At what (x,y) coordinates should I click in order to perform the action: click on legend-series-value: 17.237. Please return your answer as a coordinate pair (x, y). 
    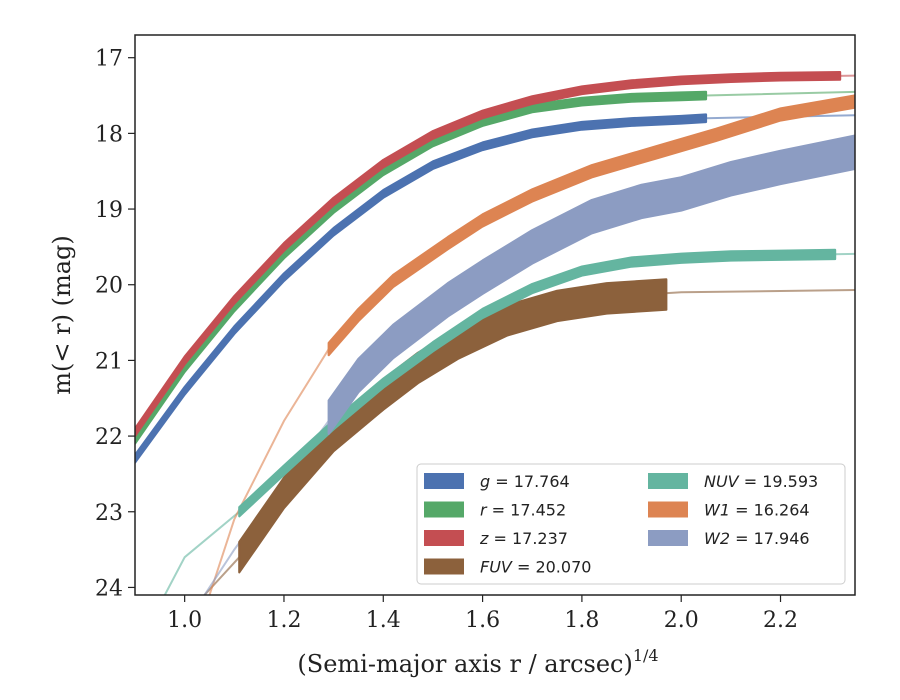
    Looking at the image, I should click on (540, 538).